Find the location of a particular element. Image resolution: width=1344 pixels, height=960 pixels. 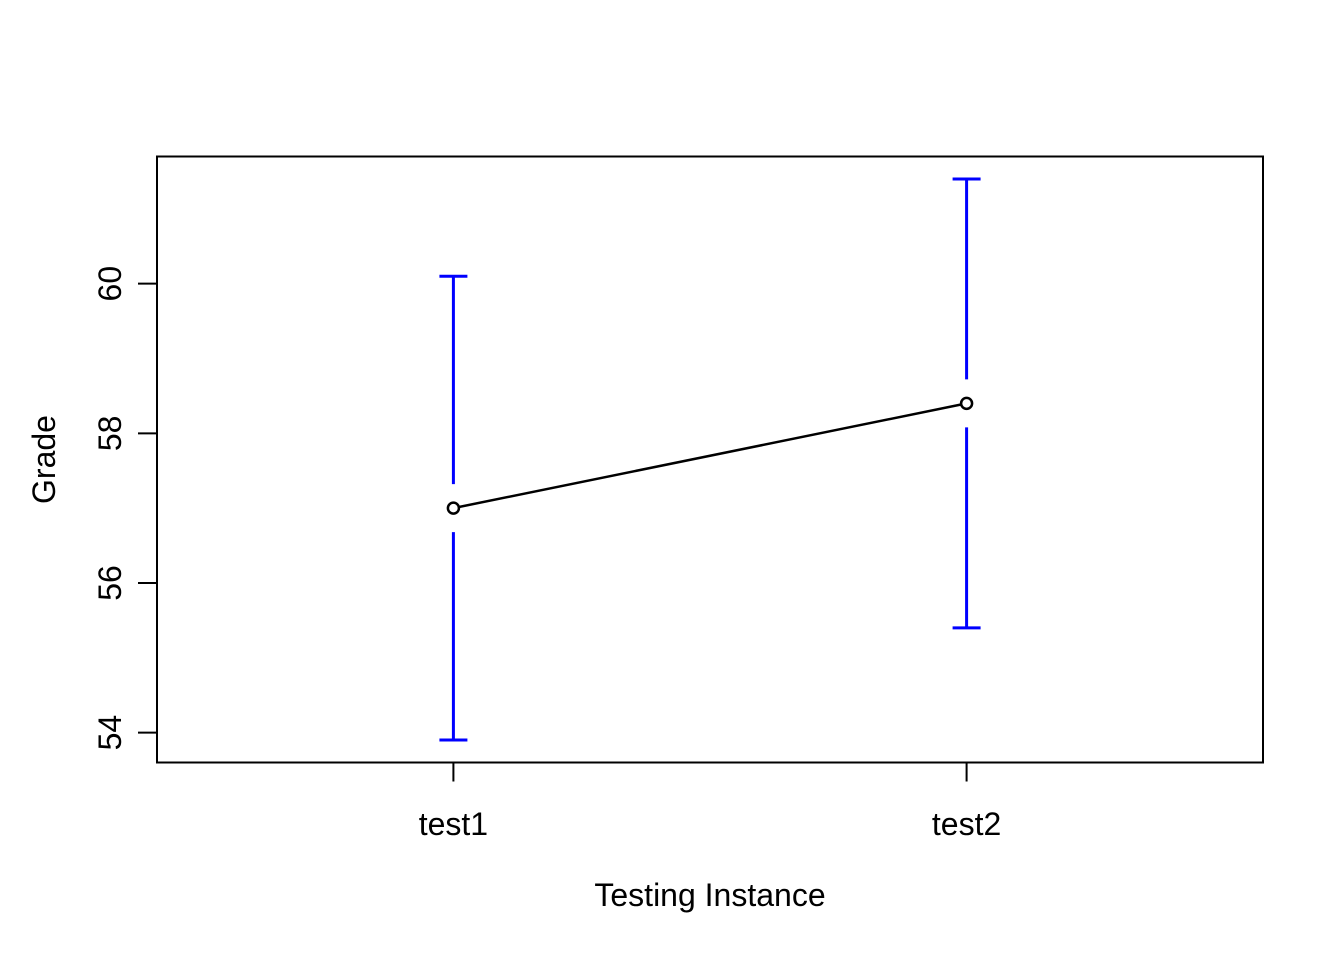

x-axis-title: Testing Instance is located at coordinates (709, 895).